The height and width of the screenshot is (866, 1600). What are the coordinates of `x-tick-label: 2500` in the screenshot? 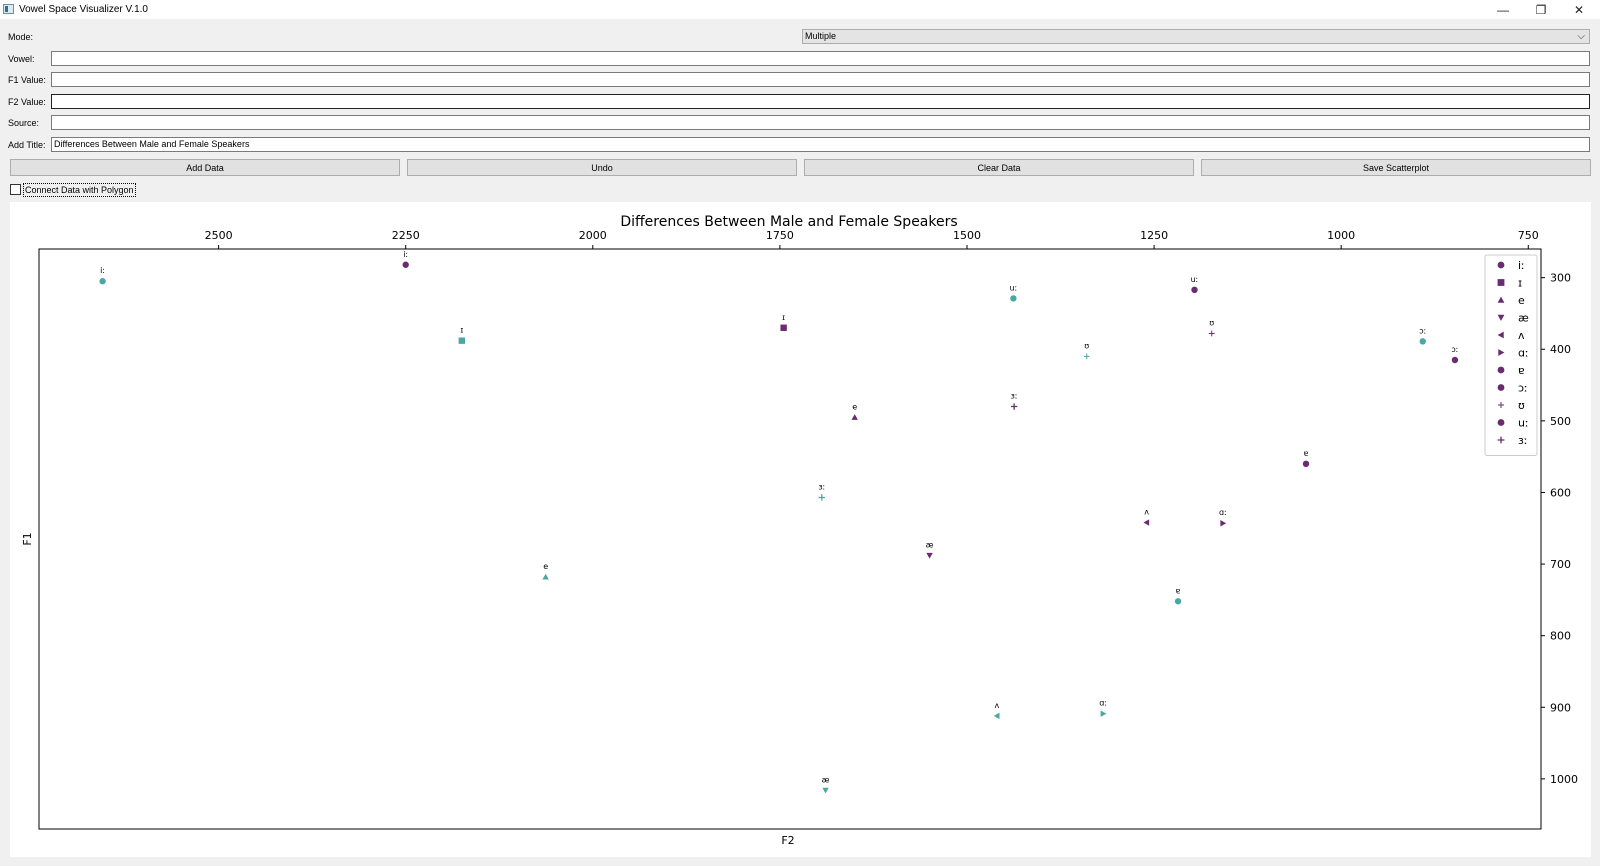 It's located at (219, 235).